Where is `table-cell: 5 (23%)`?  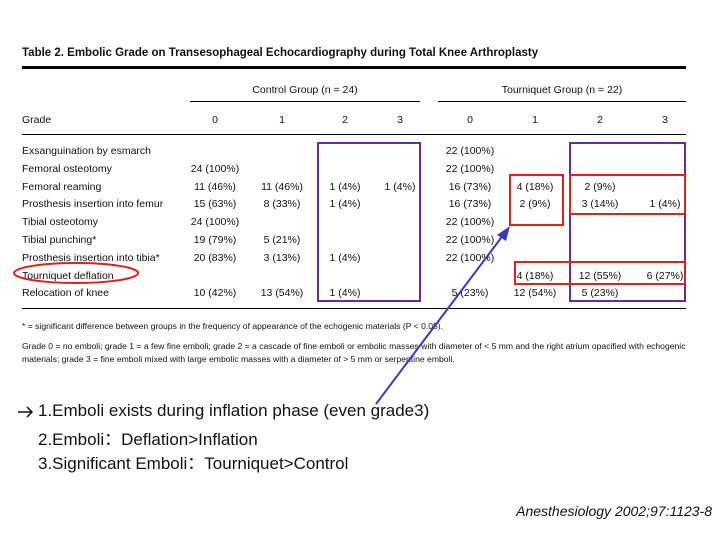 table-cell: 5 (23%) is located at coordinates (600, 293).